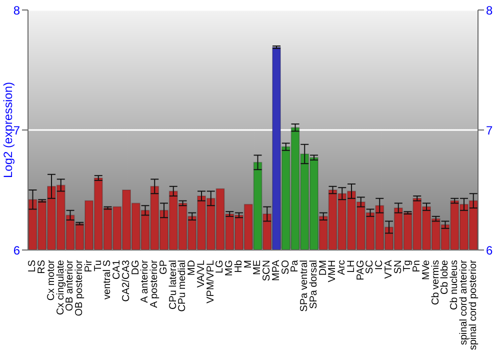 The height and width of the screenshot is (350, 500). What do you see at coordinates (267, 271) in the screenshot?
I see `x-tick-label: SCN` at bounding box center [267, 271].